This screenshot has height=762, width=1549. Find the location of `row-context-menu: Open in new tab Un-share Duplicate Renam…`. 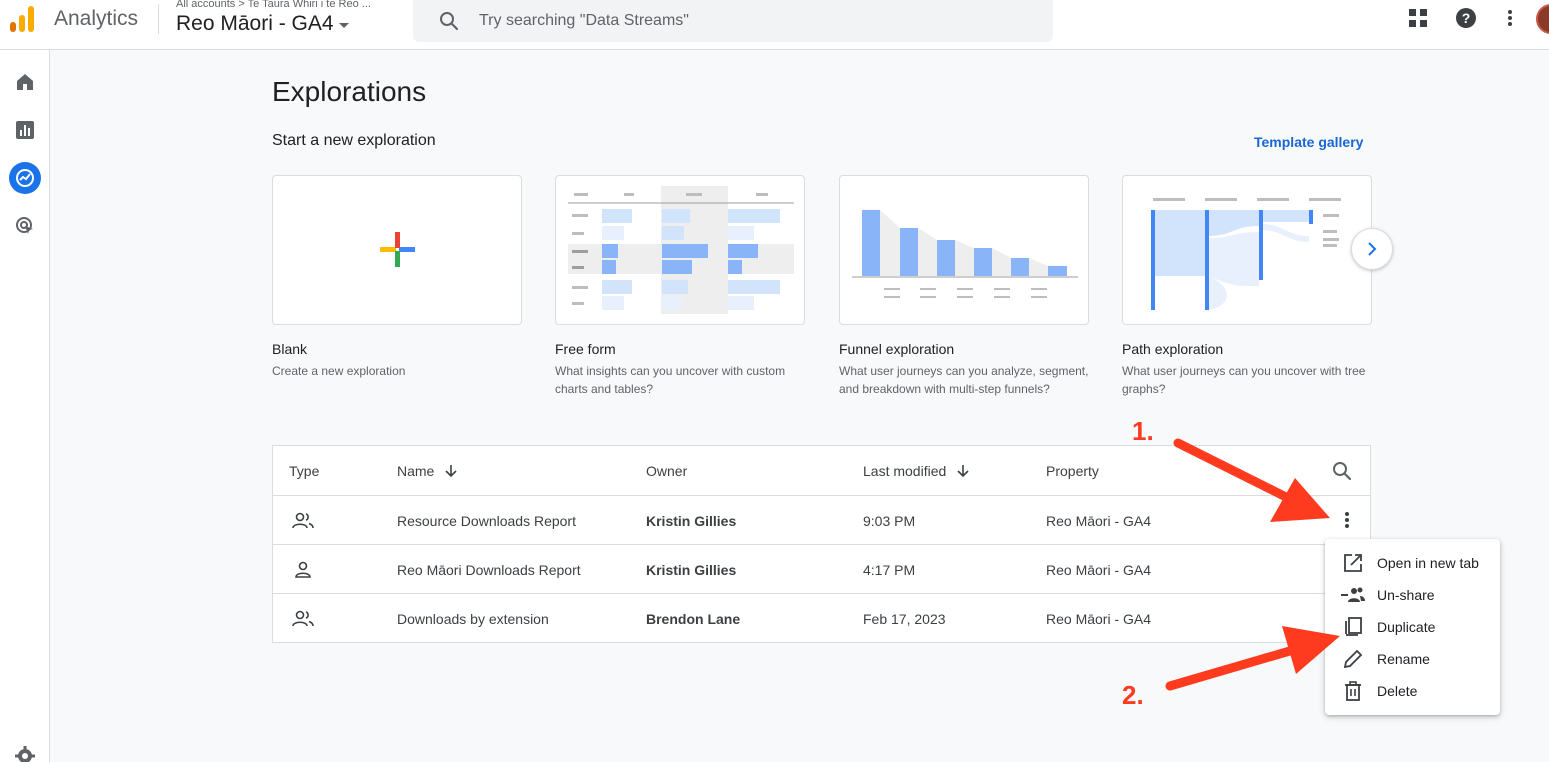

row-context-menu: Open in new tab Un-share Duplicate Renam… is located at coordinates (1412, 627).